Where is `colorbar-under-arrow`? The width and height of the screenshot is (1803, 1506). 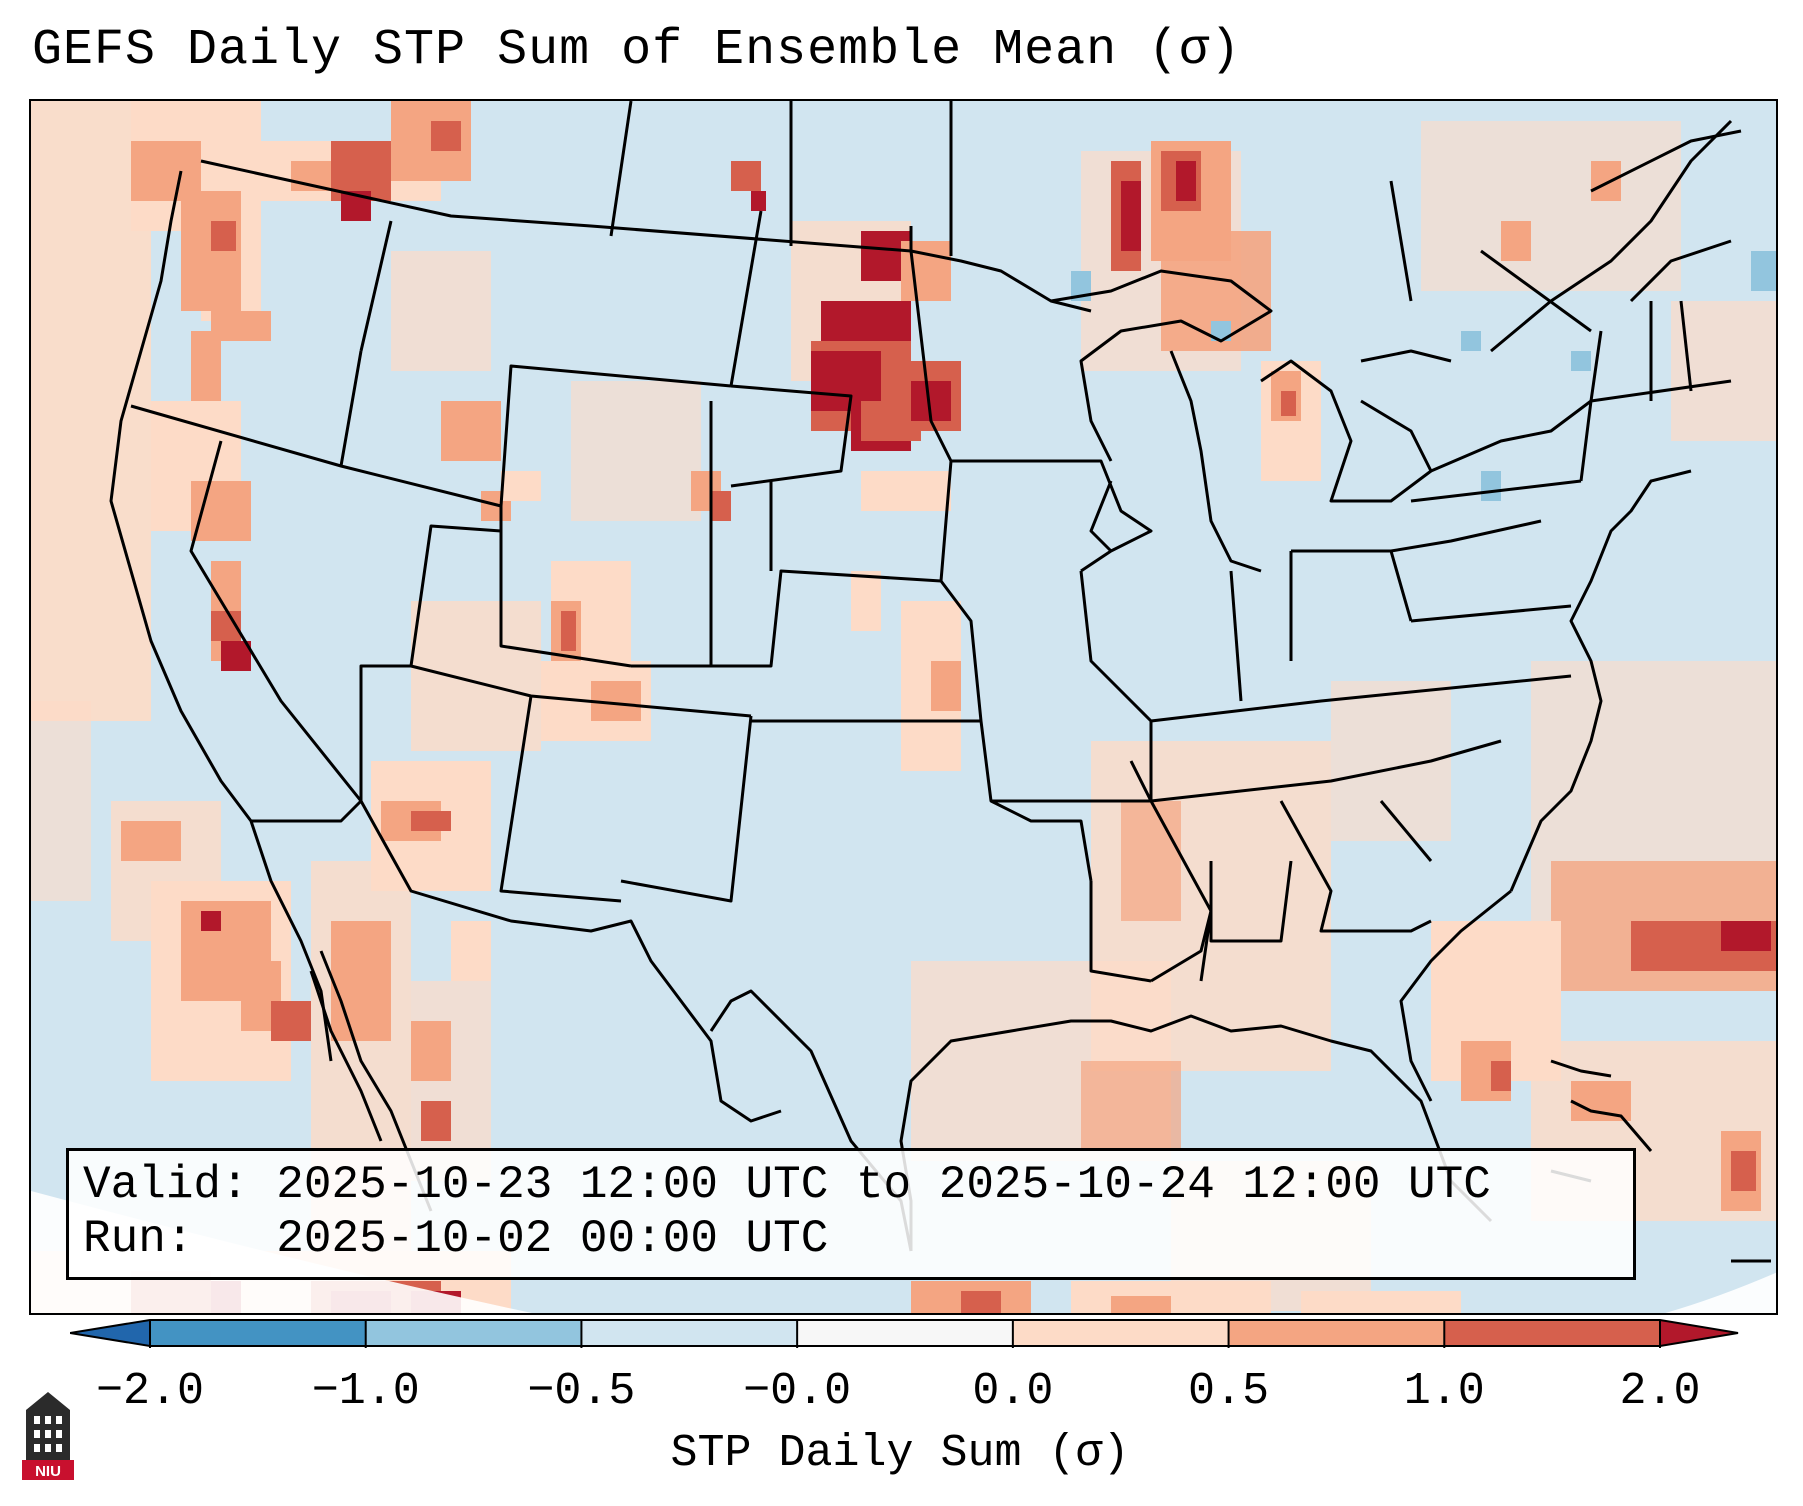 colorbar-under-arrow is located at coordinates (110, 1333).